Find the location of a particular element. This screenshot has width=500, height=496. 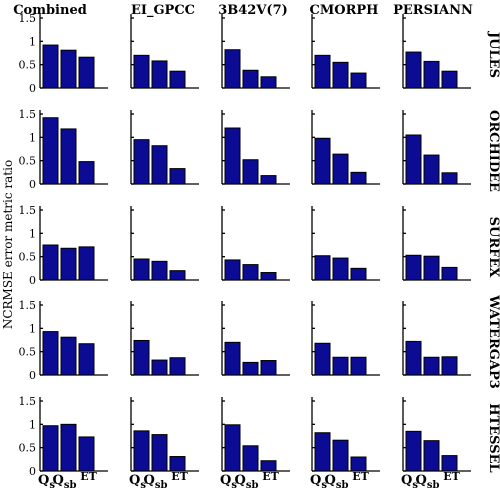

column-title-3: CMORPH is located at coordinates (344, 10).